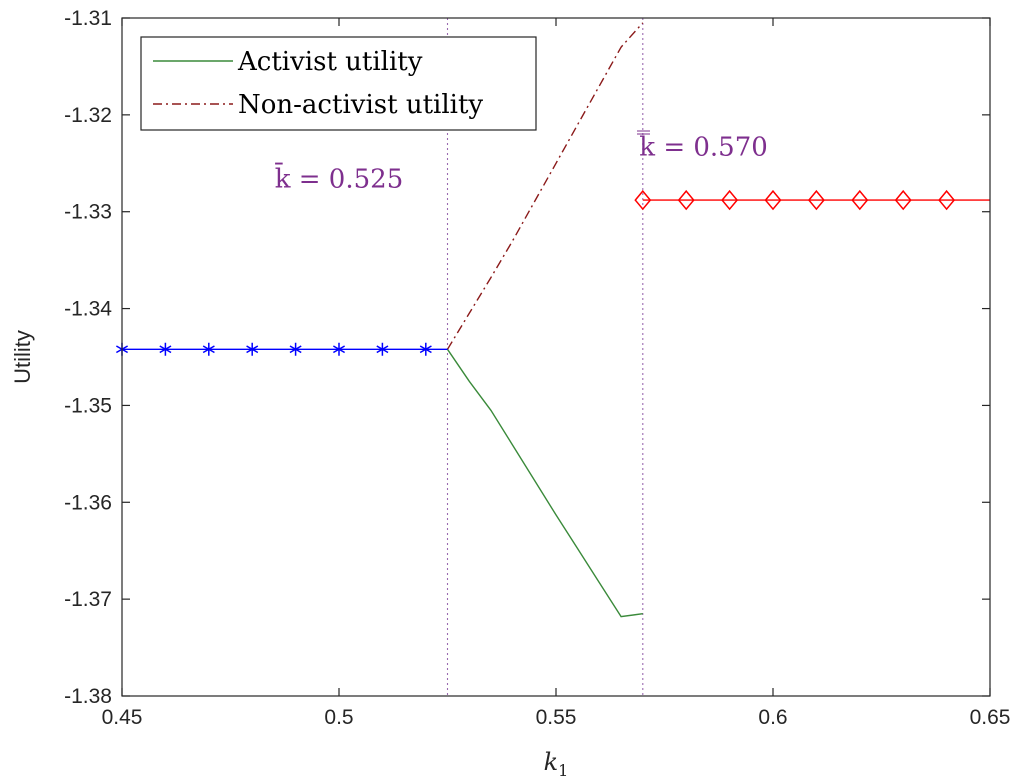 This screenshot has height=781, width=1021. What do you see at coordinates (563, 770) in the screenshot?
I see `x-axis-title-subscript: 1` at bounding box center [563, 770].